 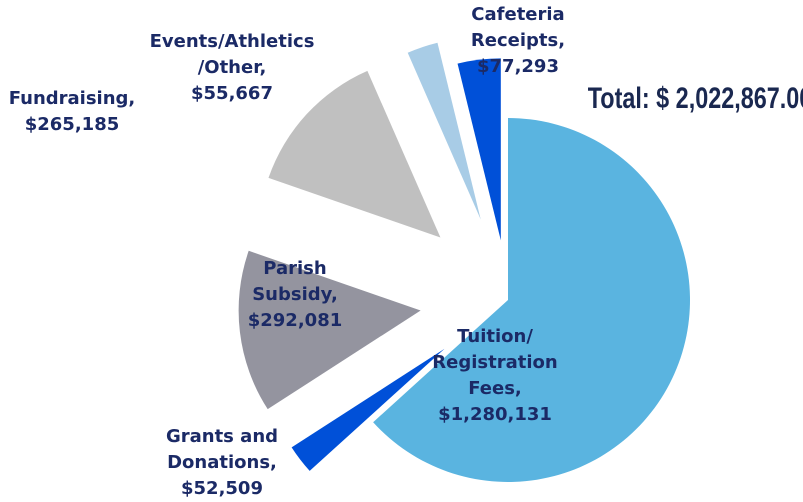 I want to click on slice-label: Tuition/Registration Fees,, so click(x=494, y=362).